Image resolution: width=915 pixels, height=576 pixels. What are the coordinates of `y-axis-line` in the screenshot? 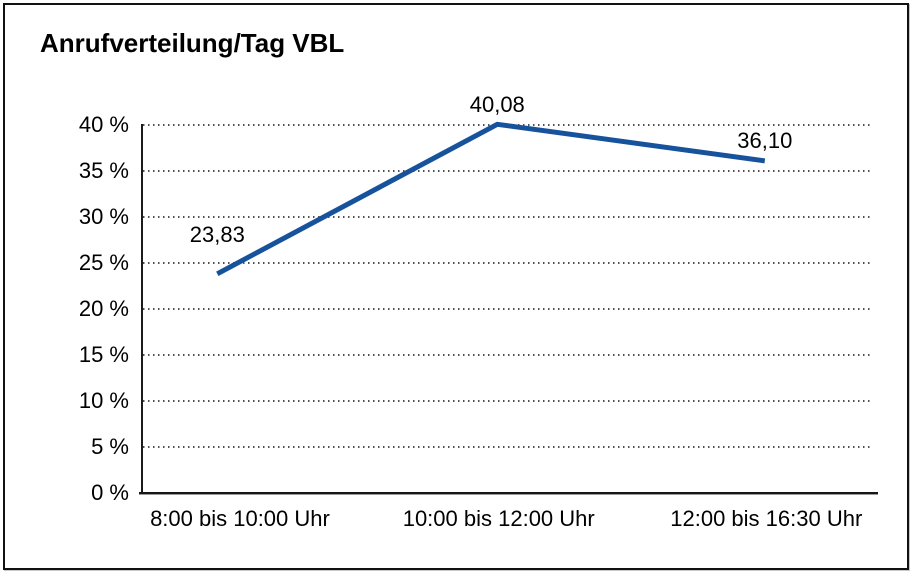 It's located at (142, 309).